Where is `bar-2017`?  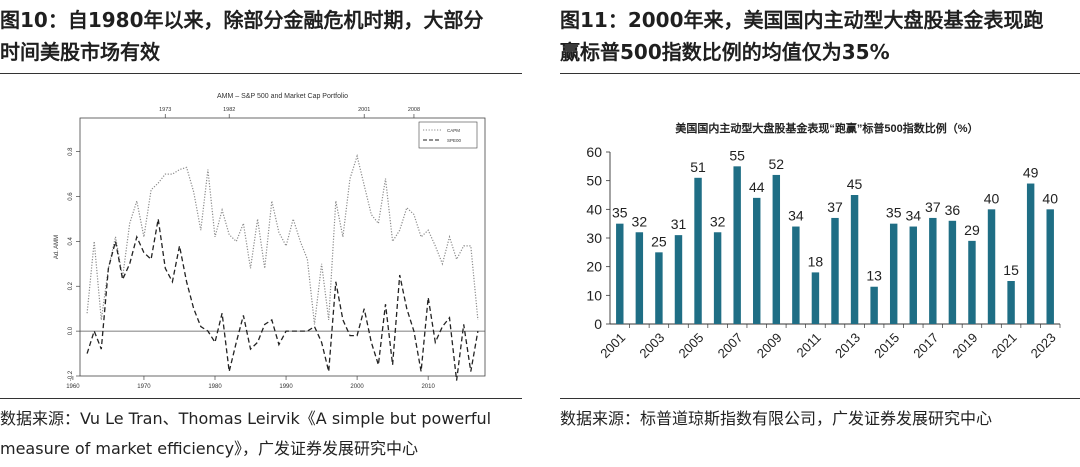 bar-2017 is located at coordinates (933, 270).